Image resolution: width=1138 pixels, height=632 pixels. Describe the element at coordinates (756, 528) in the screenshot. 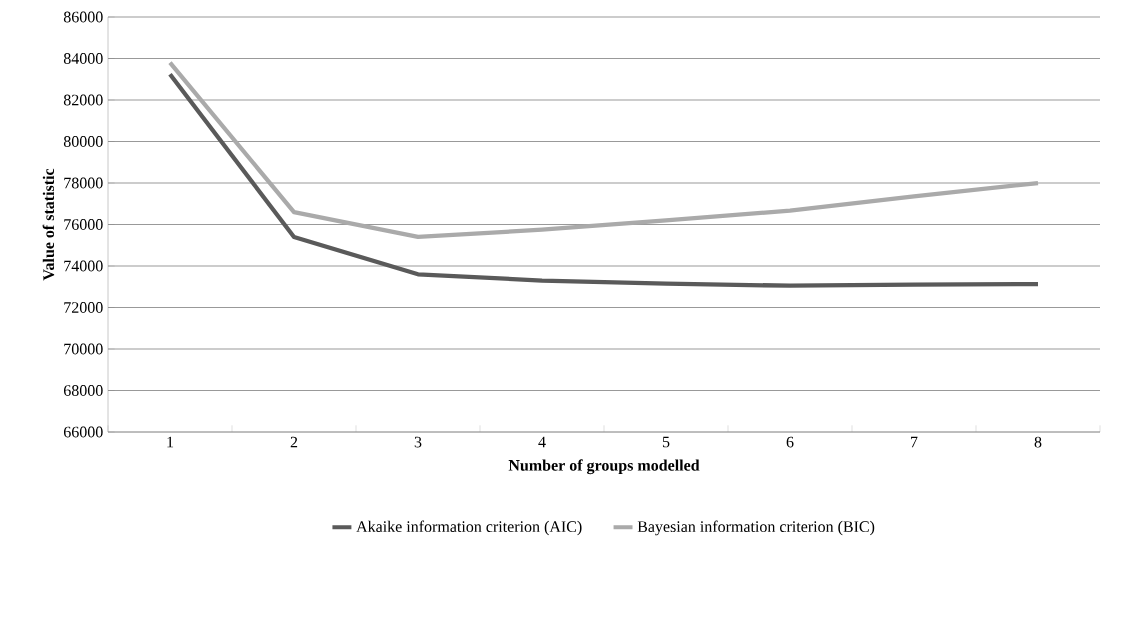

I see `legend-label: Bayesian information criterion (BIC)` at that location.